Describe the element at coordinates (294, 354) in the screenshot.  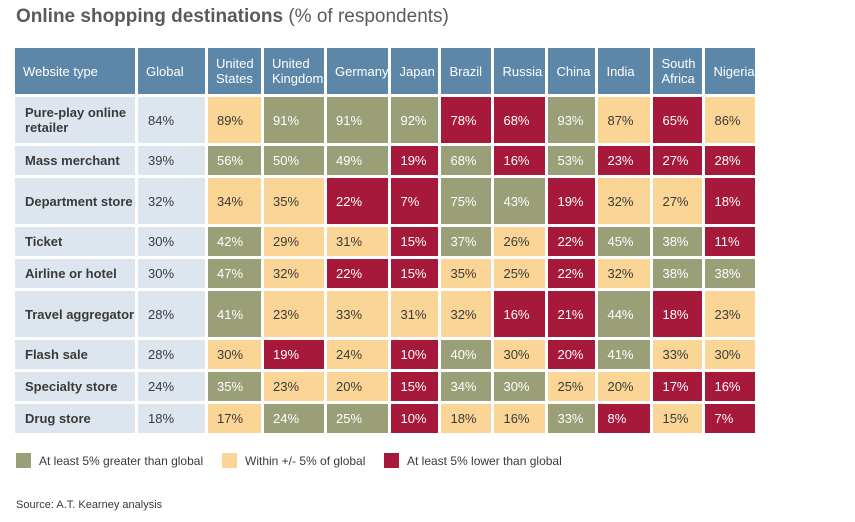
I see `cell-united-kingdom: 19%` at that location.